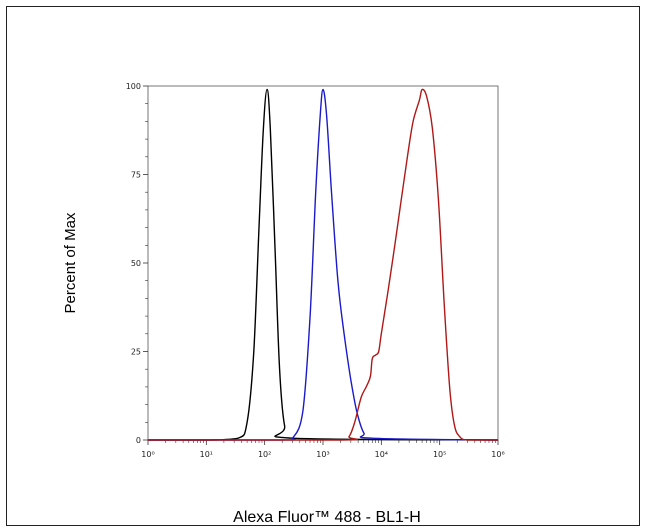 Image resolution: width=650 pixels, height=532 pixels. Describe the element at coordinates (136, 175) in the screenshot. I see `y-tick-label: 75` at that location.